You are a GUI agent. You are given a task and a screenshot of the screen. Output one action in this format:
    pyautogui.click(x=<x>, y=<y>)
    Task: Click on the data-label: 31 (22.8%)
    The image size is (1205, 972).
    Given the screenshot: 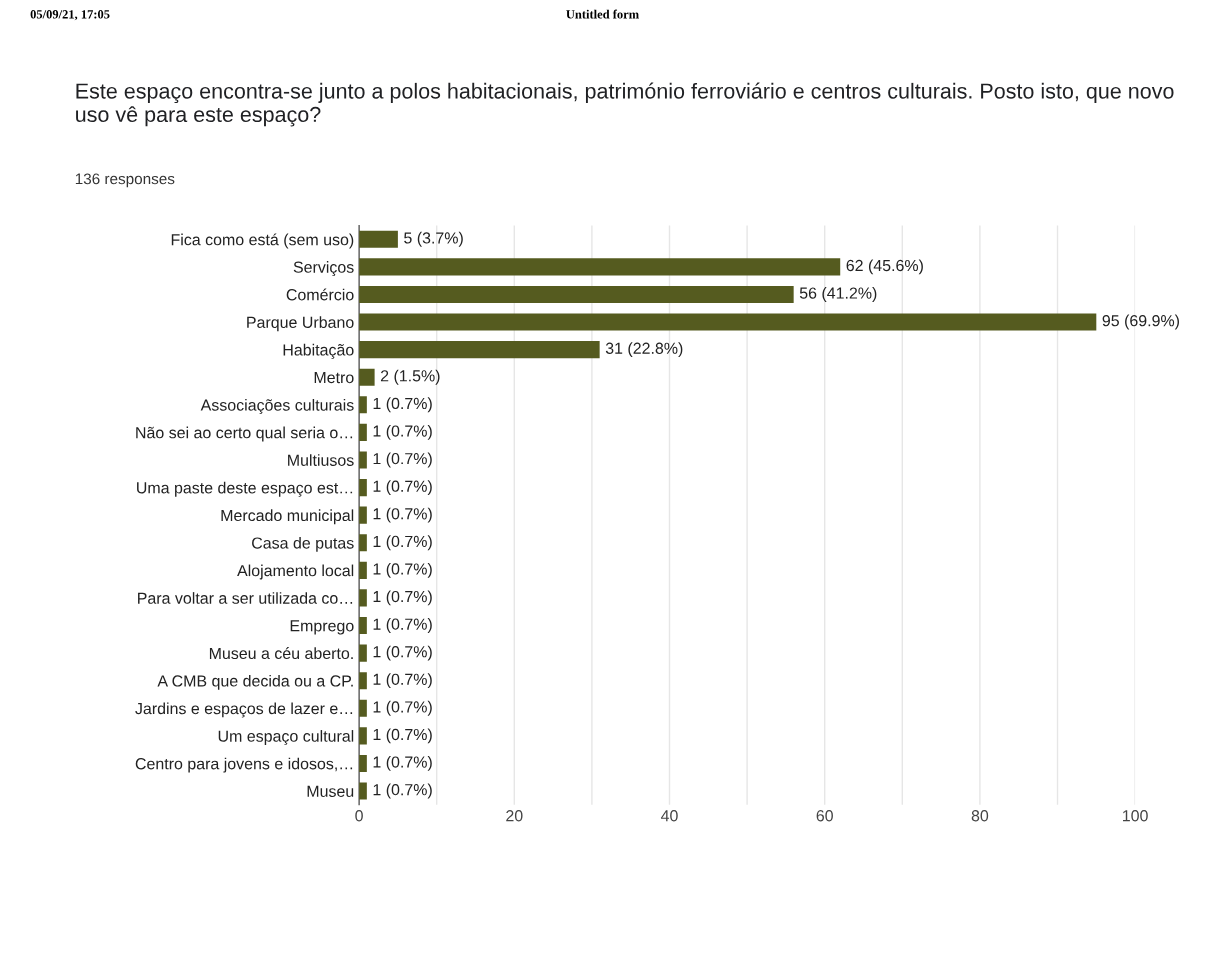 What is the action you would take?
    pyautogui.click(x=644, y=350)
    